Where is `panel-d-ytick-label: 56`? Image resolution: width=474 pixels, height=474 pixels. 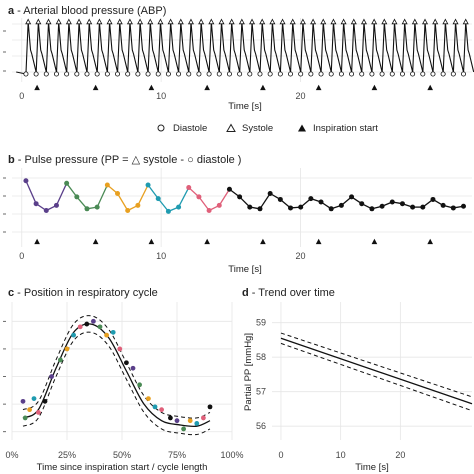 panel-d-ytick-label: 56 is located at coordinates (261, 426).